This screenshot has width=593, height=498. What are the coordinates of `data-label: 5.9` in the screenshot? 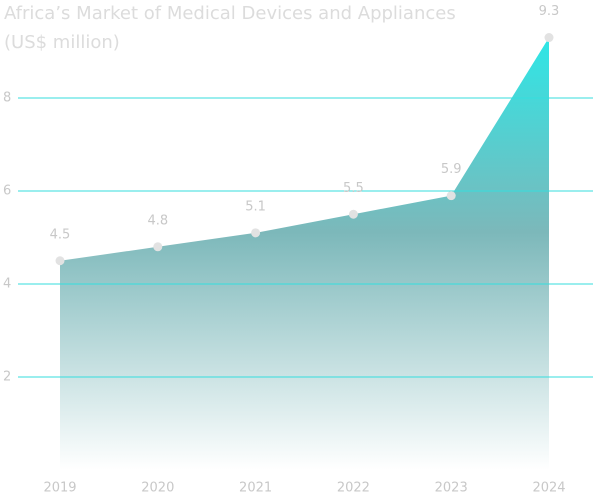 It's located at (451, 169).